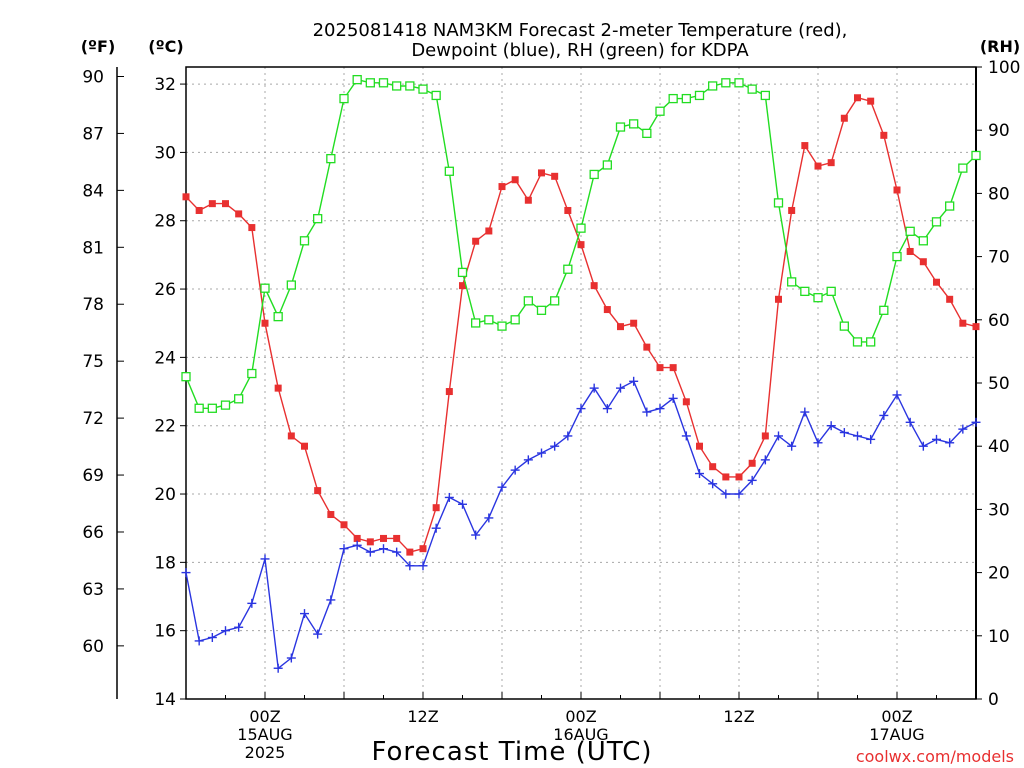 The height and width of the screenshot is (768, 1024). Describe the element at coordinates (165, 290) in the screenshot. I see `celsius-tick-label: 26` at that location.